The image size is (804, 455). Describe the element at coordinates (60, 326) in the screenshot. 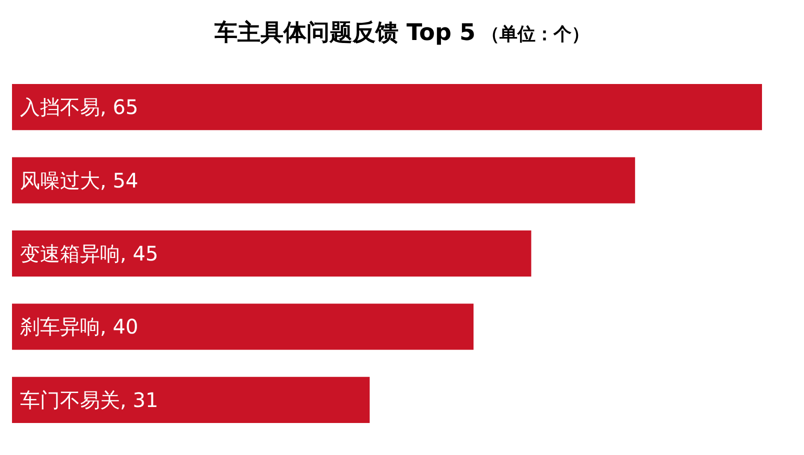

I see `y-tick-label: 刹车异响` at that location.